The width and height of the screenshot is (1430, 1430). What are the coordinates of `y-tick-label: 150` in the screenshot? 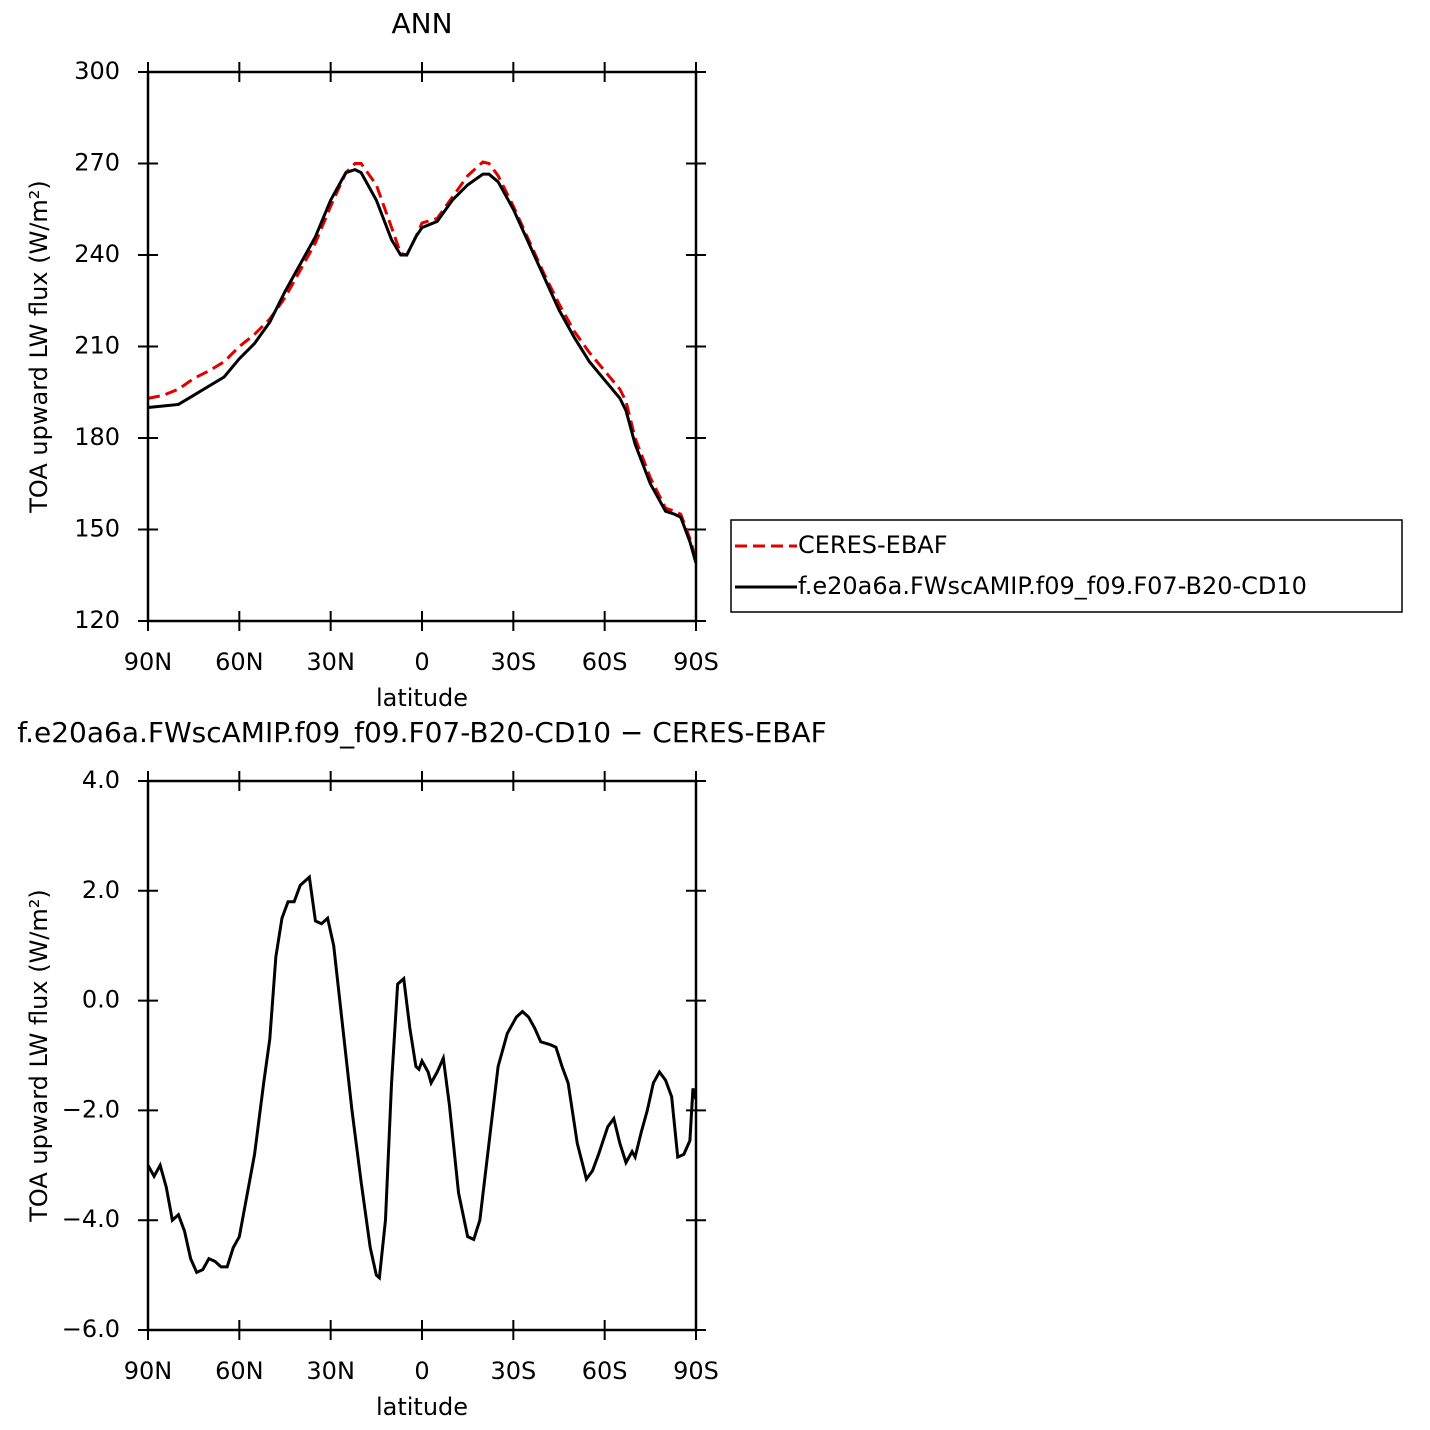 It's located at (97, 529).